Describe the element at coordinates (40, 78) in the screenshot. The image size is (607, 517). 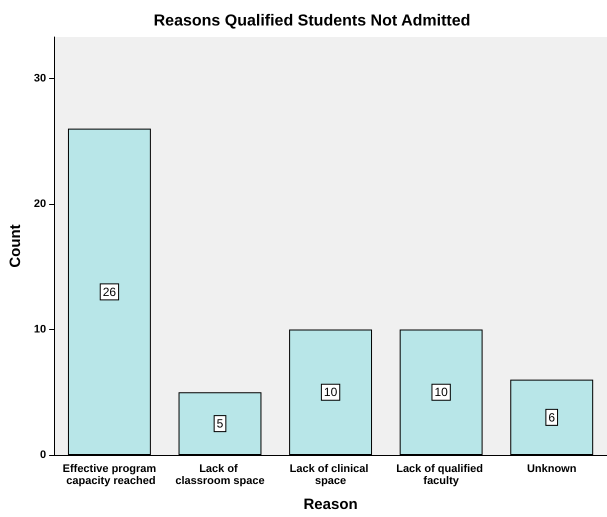
I see `y-tick-label: 30` at that location.